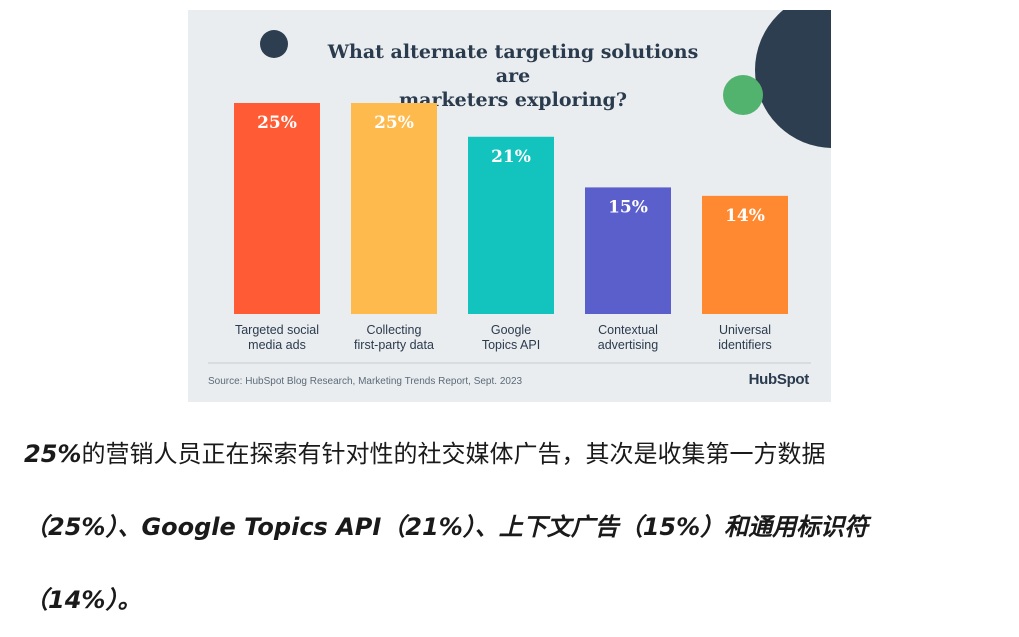 Image resolution: width=1019 pixels, height=637 pixels. Describe the element at coordinates (743, 95) in the screenshot. I see `decor-green-circle` at that location.